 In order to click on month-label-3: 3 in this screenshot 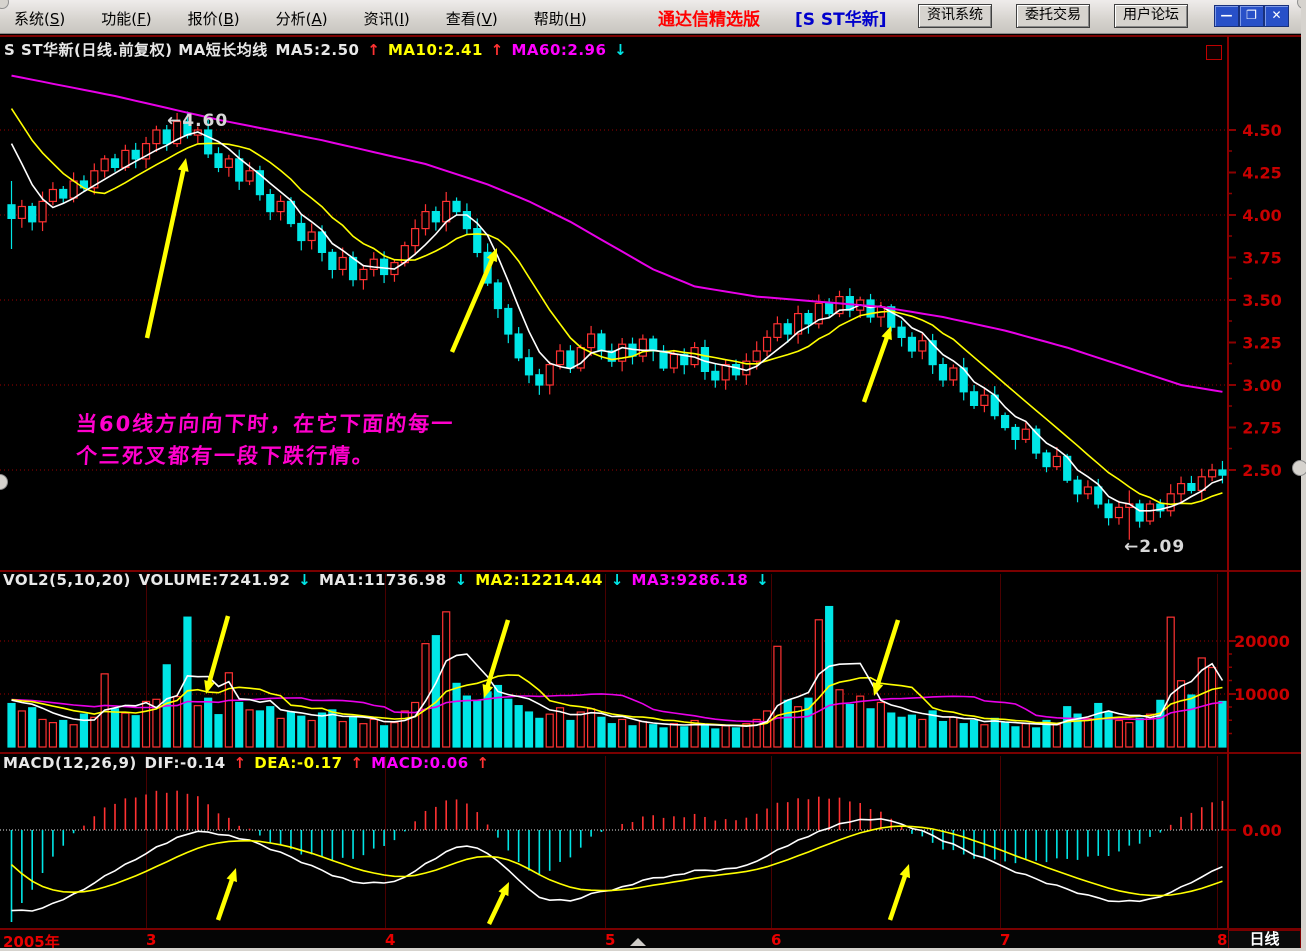, I will do `click(151, 940)`.